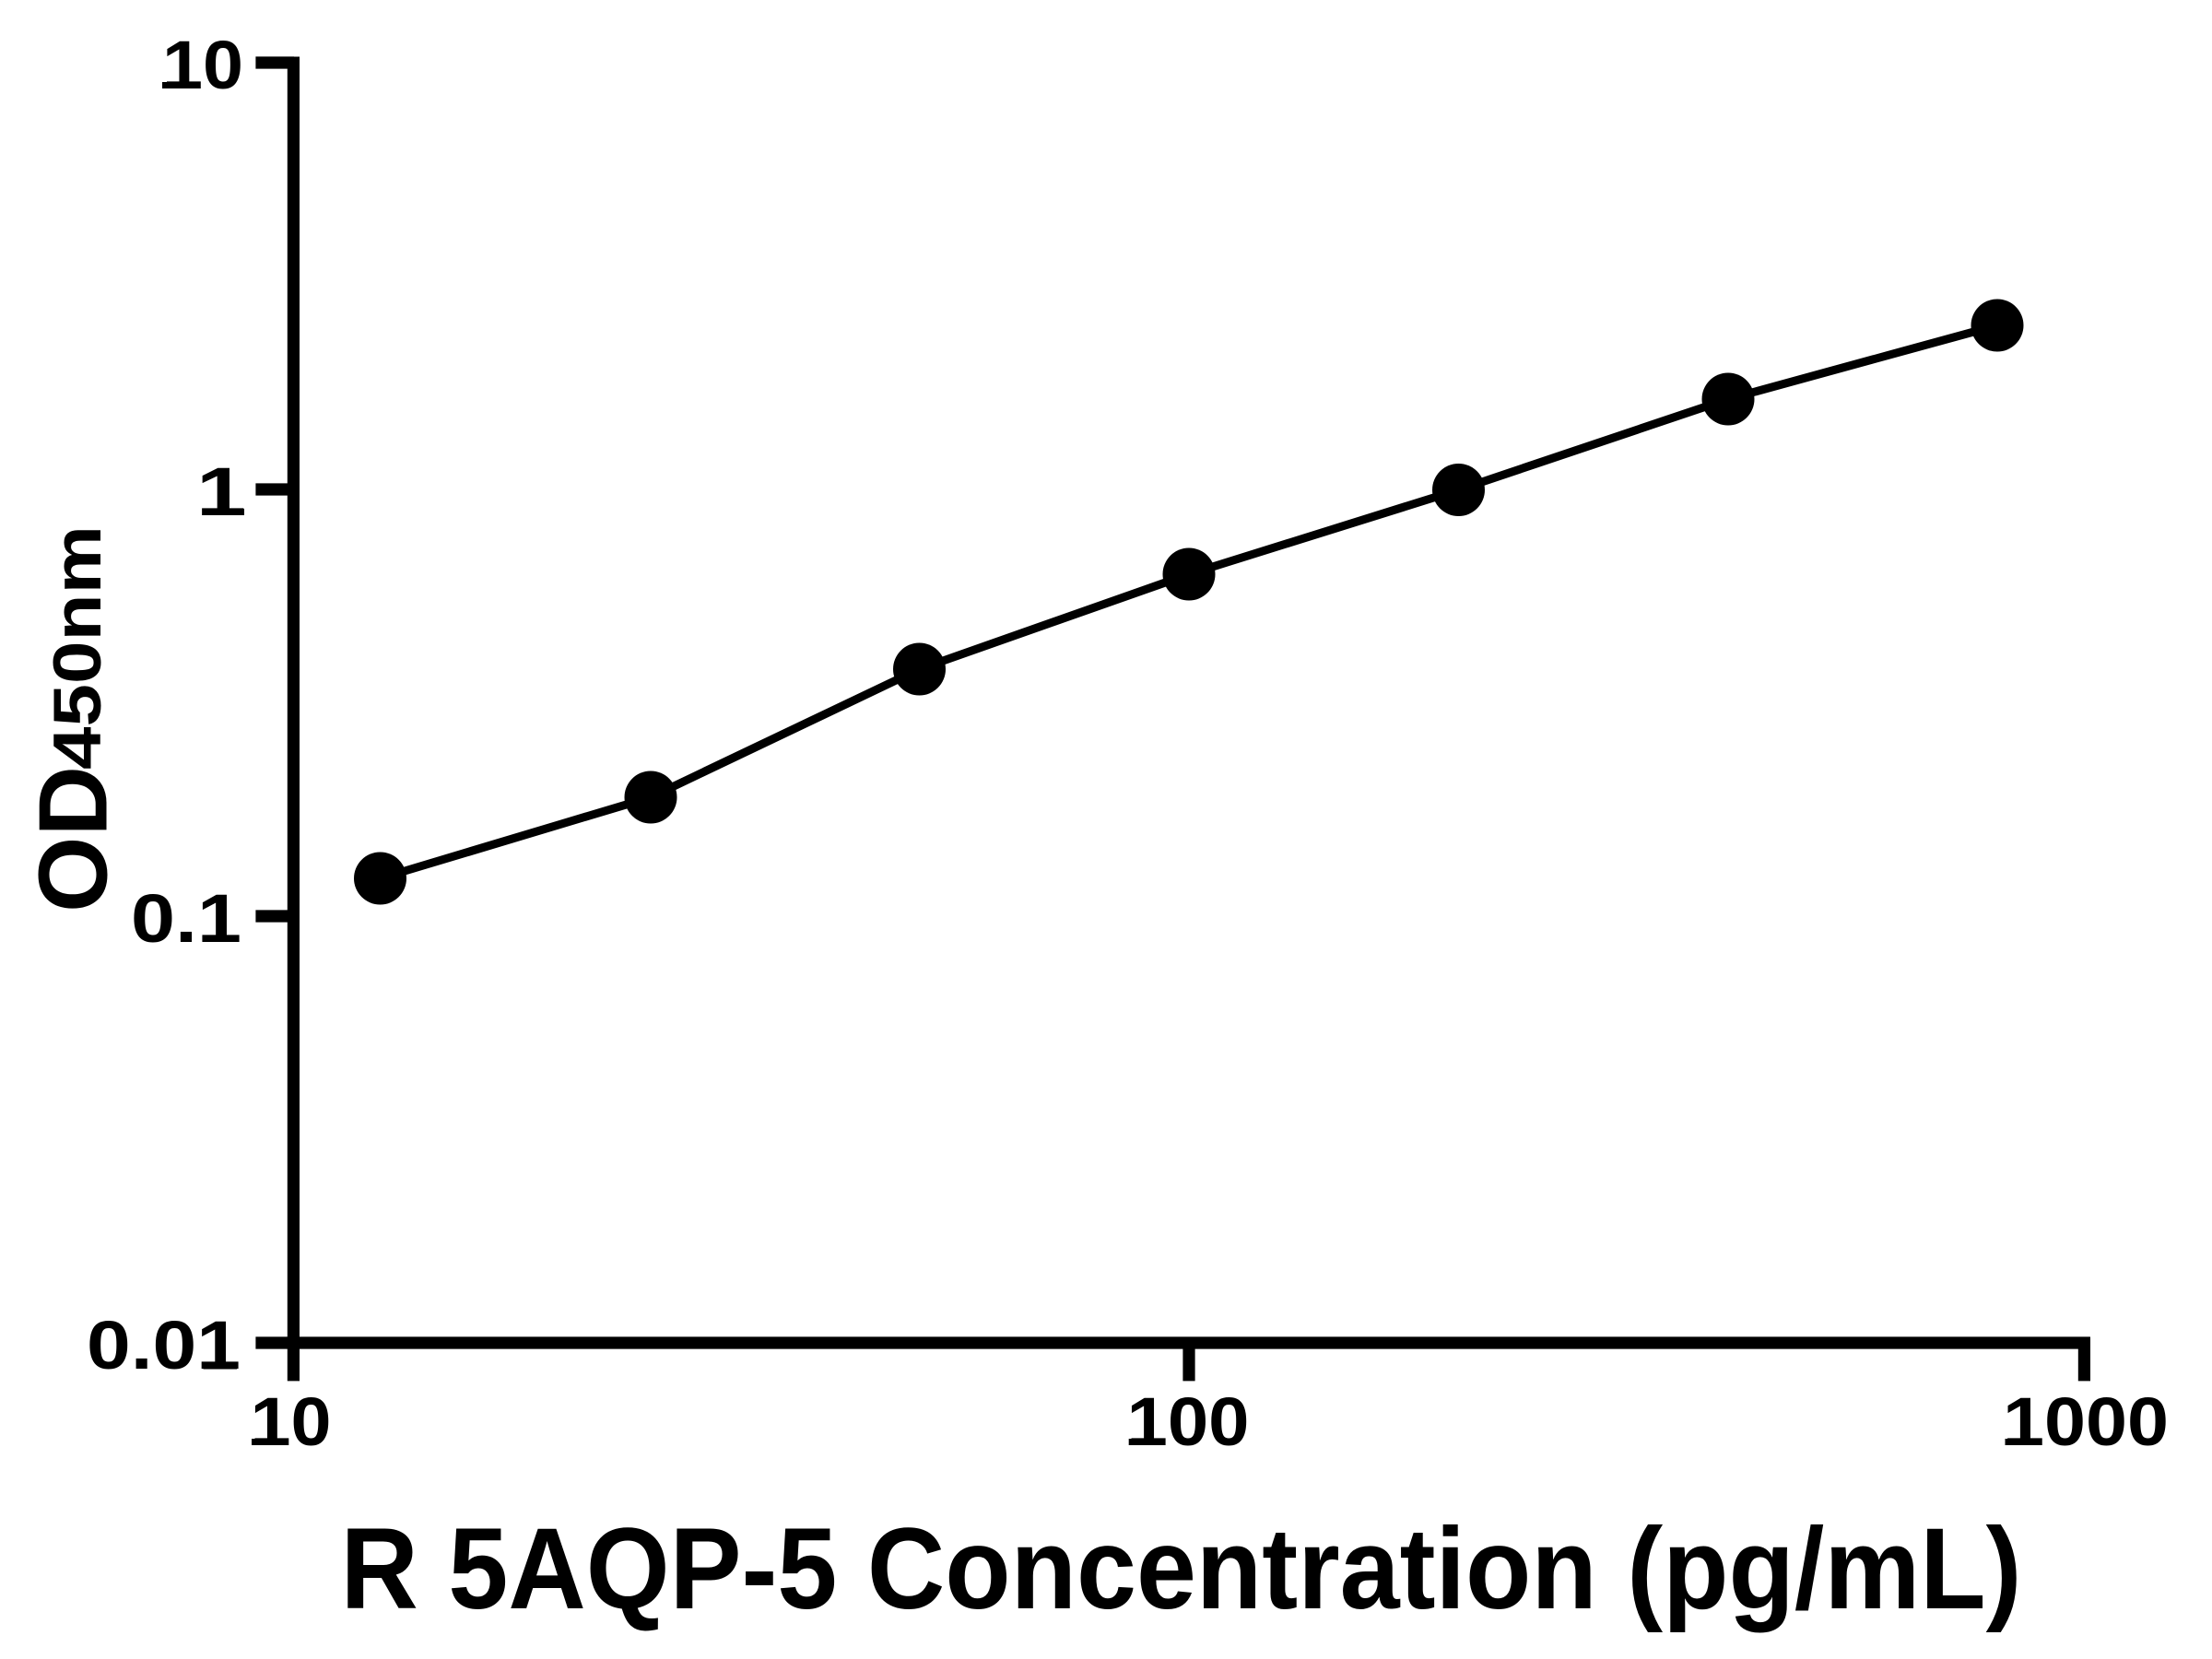 This screenshot has height=1659, width=2212. Describe the element at coordinates (2086, 1421) in the screenshot. I see `svg-text: 1000` at that location.